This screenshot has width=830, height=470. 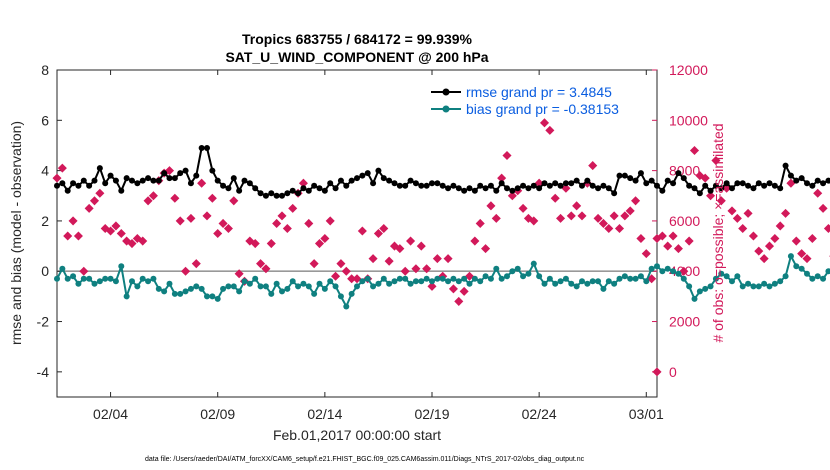 I want to click on x-axis-label: Feb.01,2017 00:00:00 start, so click(x=357, y=435).